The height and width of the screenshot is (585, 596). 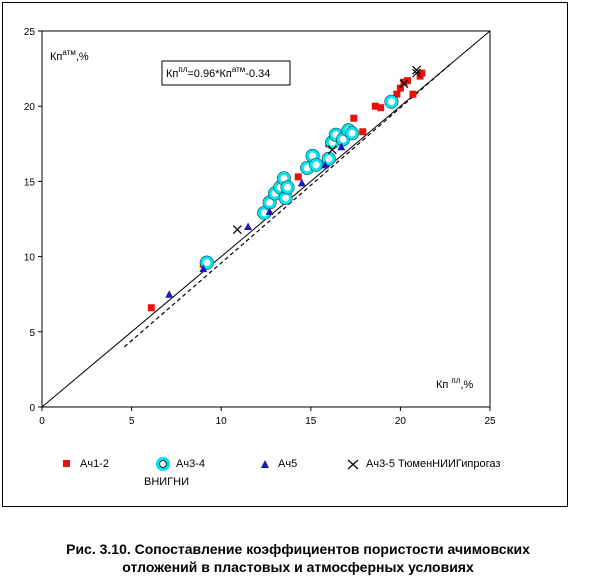 What do you see at coordinates (288, 464) in the screenshot?
I see `legend-label-ach5: Ач5` at bounding box center [288, 464].